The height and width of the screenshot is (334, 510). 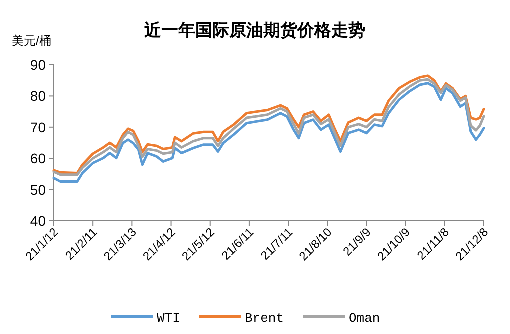 What do you see at coordinates (255, 30) in the screenshot?
I see `chart-title: 近一年国际原油期货价格走势` at bounding box center [255, 30].